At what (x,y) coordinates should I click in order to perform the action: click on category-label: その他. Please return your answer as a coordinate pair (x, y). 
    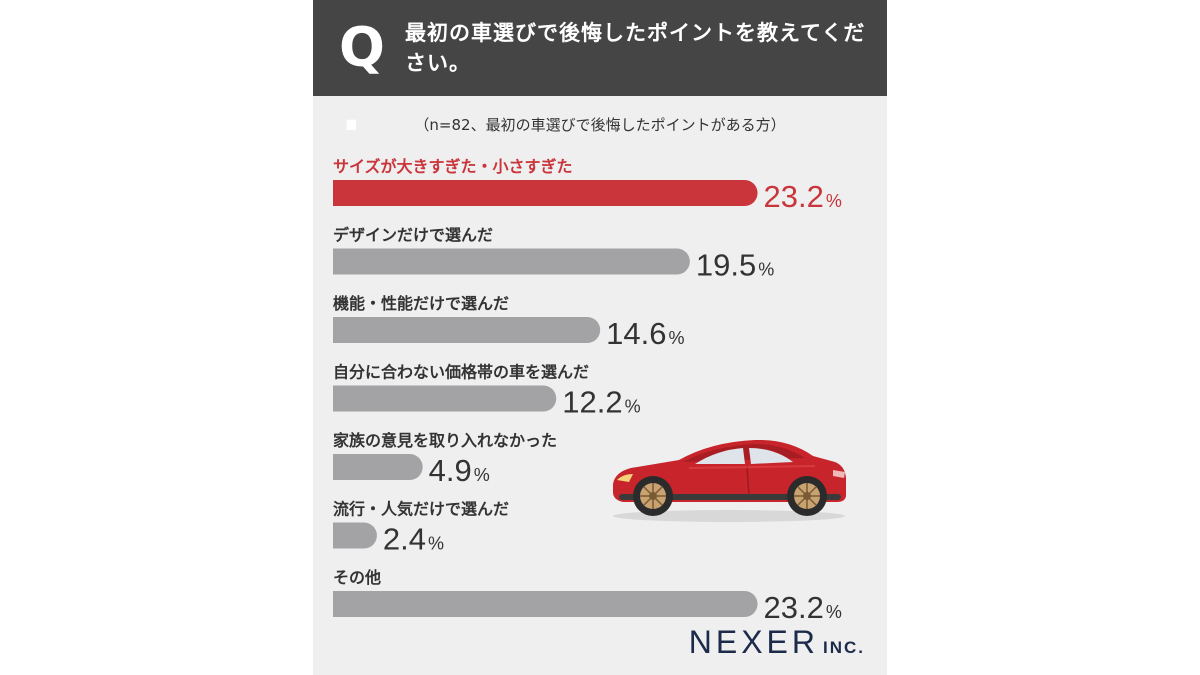
    Looking at the image, I should click on (357, 577).